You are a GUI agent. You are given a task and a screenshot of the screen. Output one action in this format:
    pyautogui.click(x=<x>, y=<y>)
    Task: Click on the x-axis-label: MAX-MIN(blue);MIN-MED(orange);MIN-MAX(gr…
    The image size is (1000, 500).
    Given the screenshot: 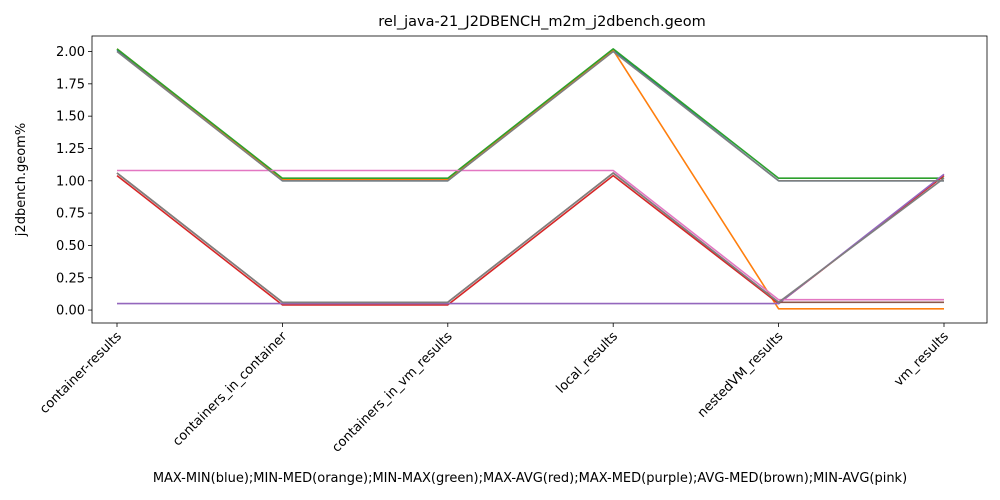 What is the action you would take?
    pyautogui.click(x=530, y=478)
    